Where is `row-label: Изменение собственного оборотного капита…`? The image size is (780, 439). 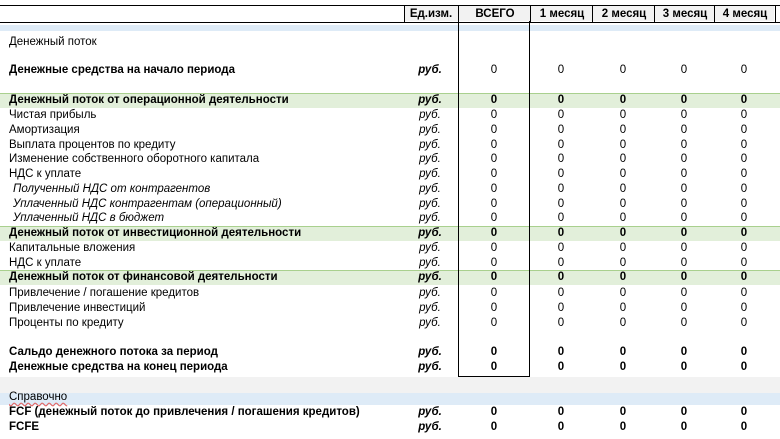 row-label: Изменение собственного оборотного капита… is located at coordinates (134, 159).